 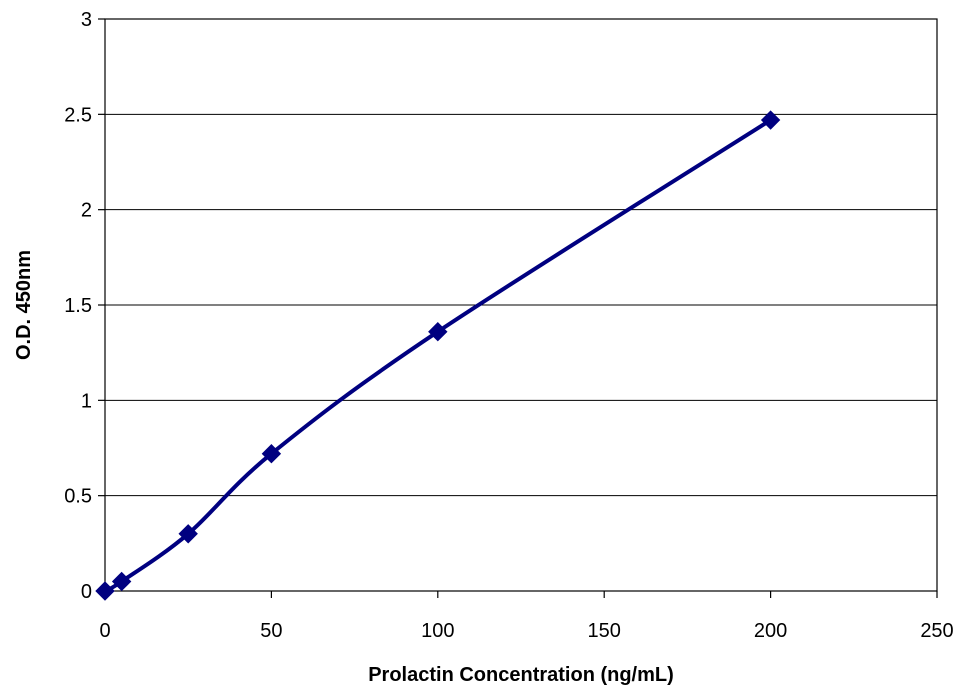 What do you see at coordinates (526, 616) in the screenshot?
I see `x-axis: 0 50 100 150 200 250` at bounding box center [526, 616].